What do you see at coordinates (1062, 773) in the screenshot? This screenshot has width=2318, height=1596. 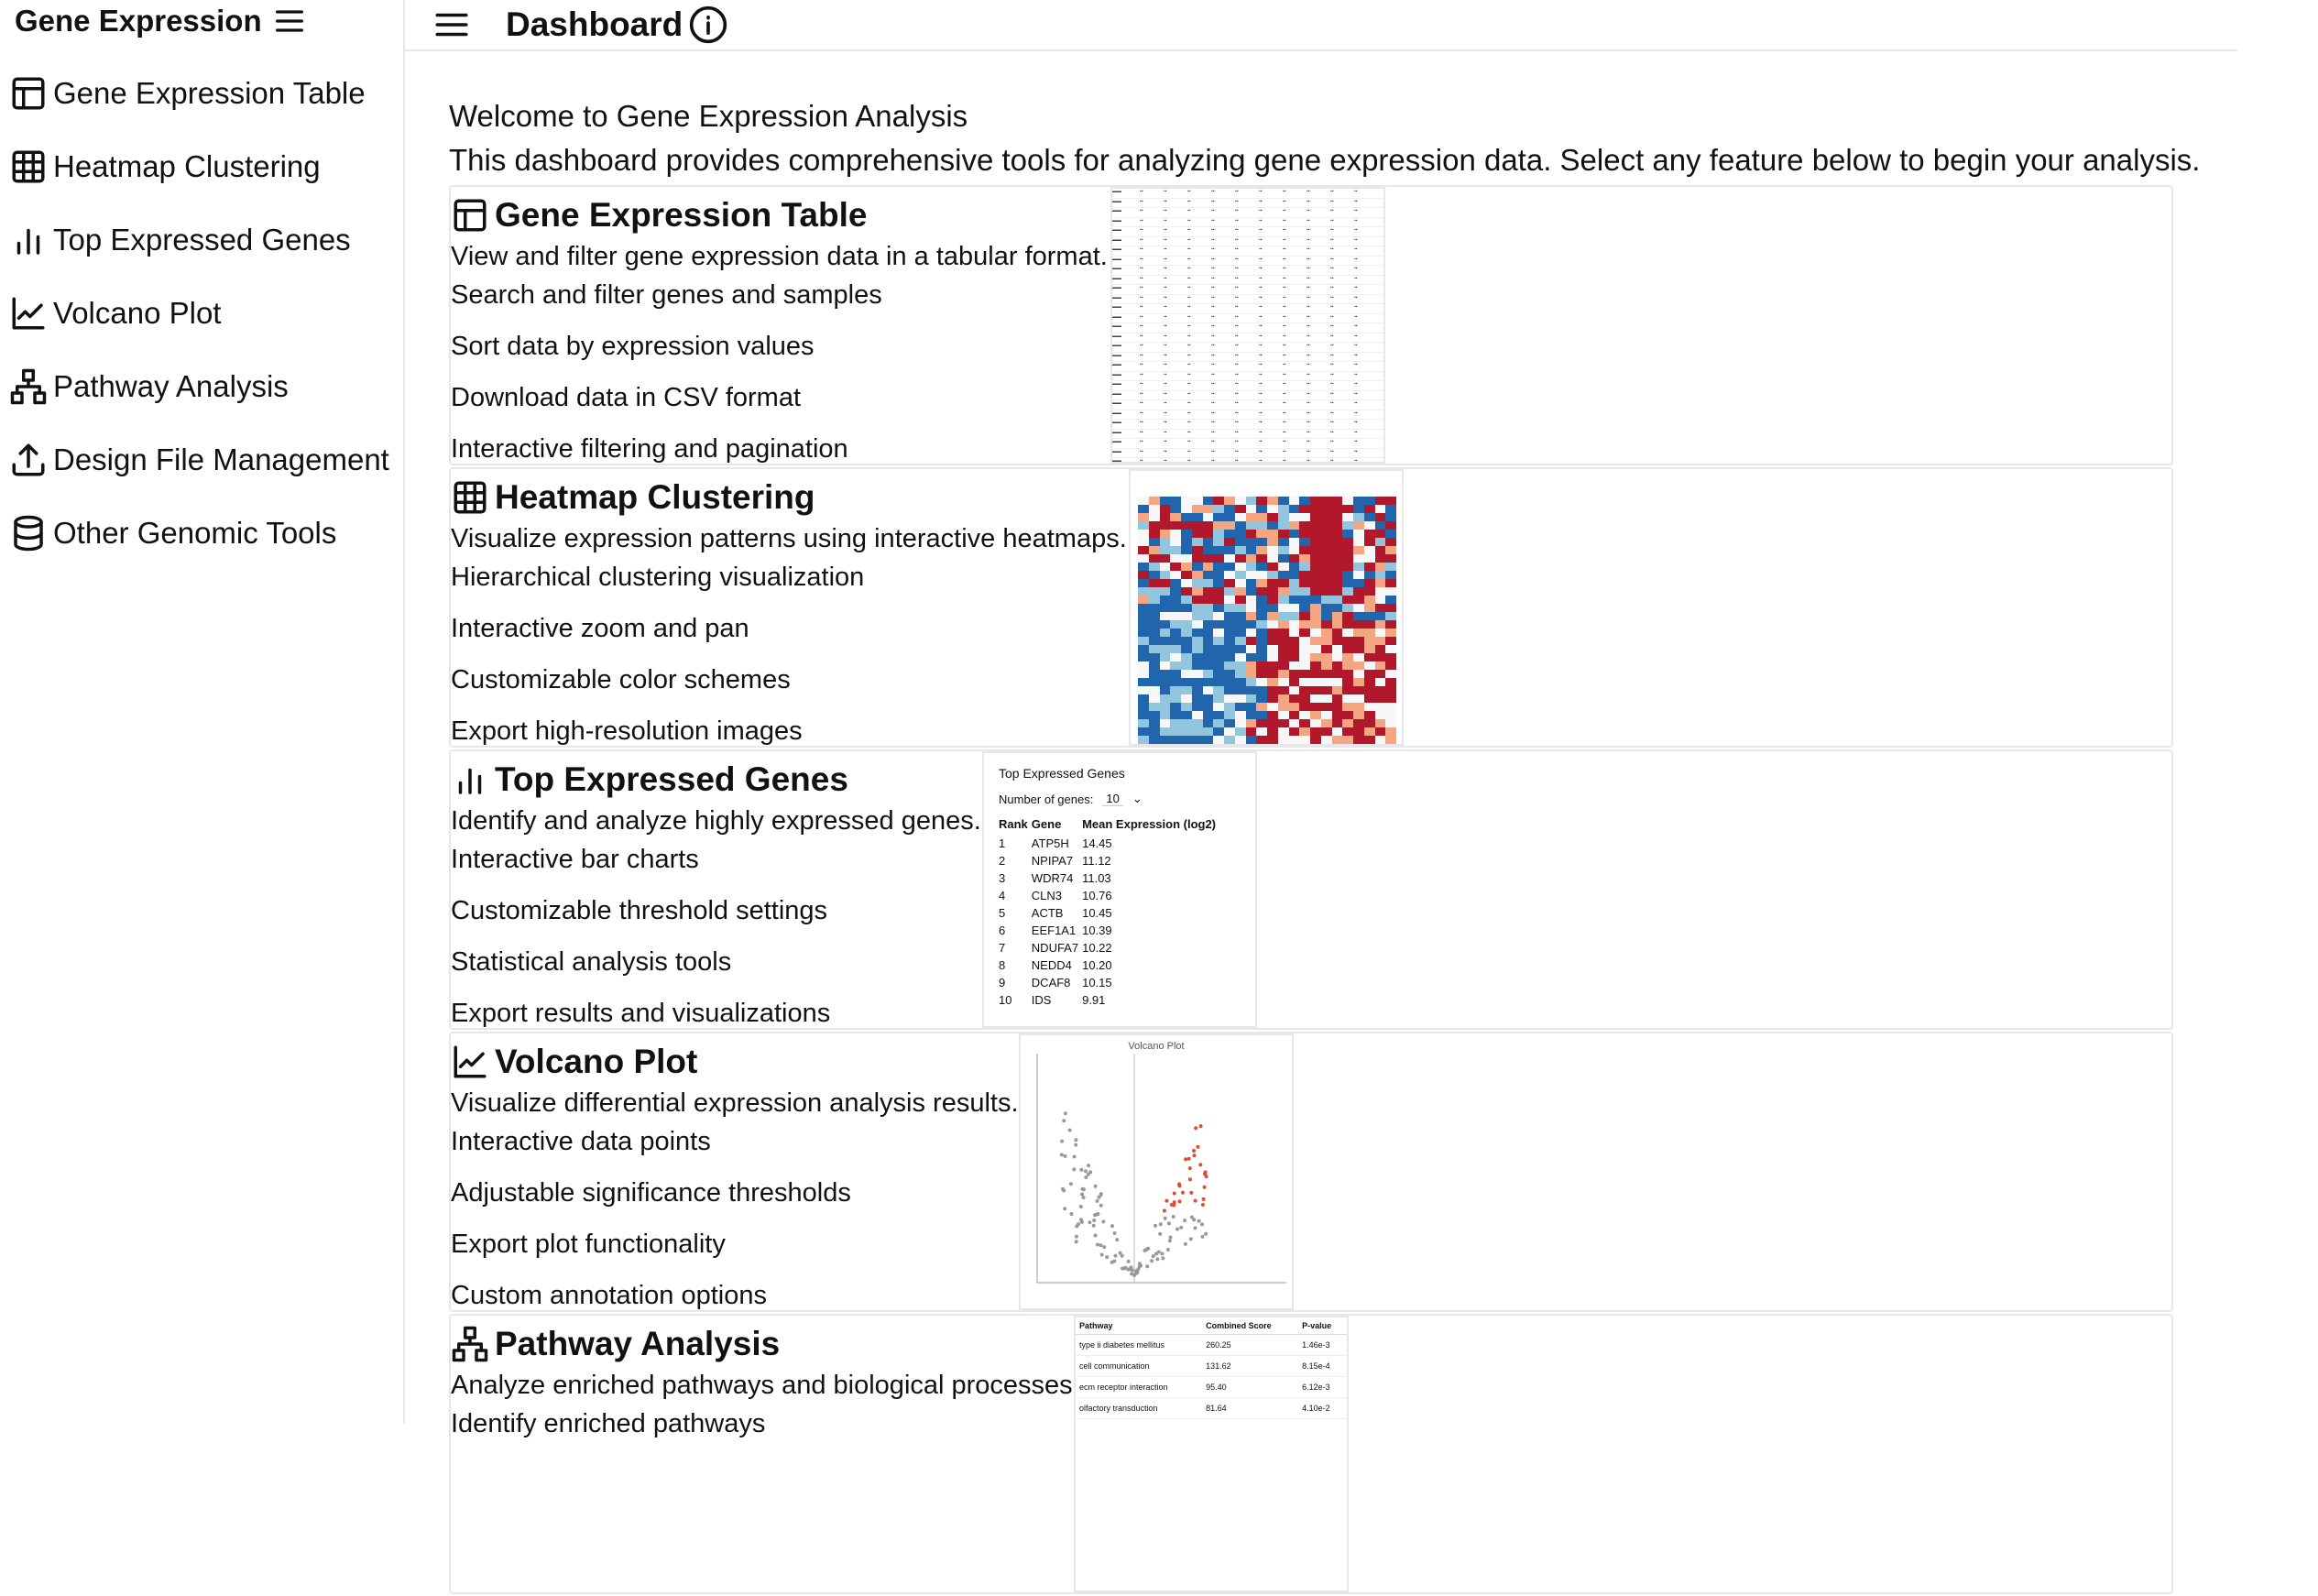 I see `top-genes-preview-title: Top Expressed Genes` at bounding box center [1062, 773].